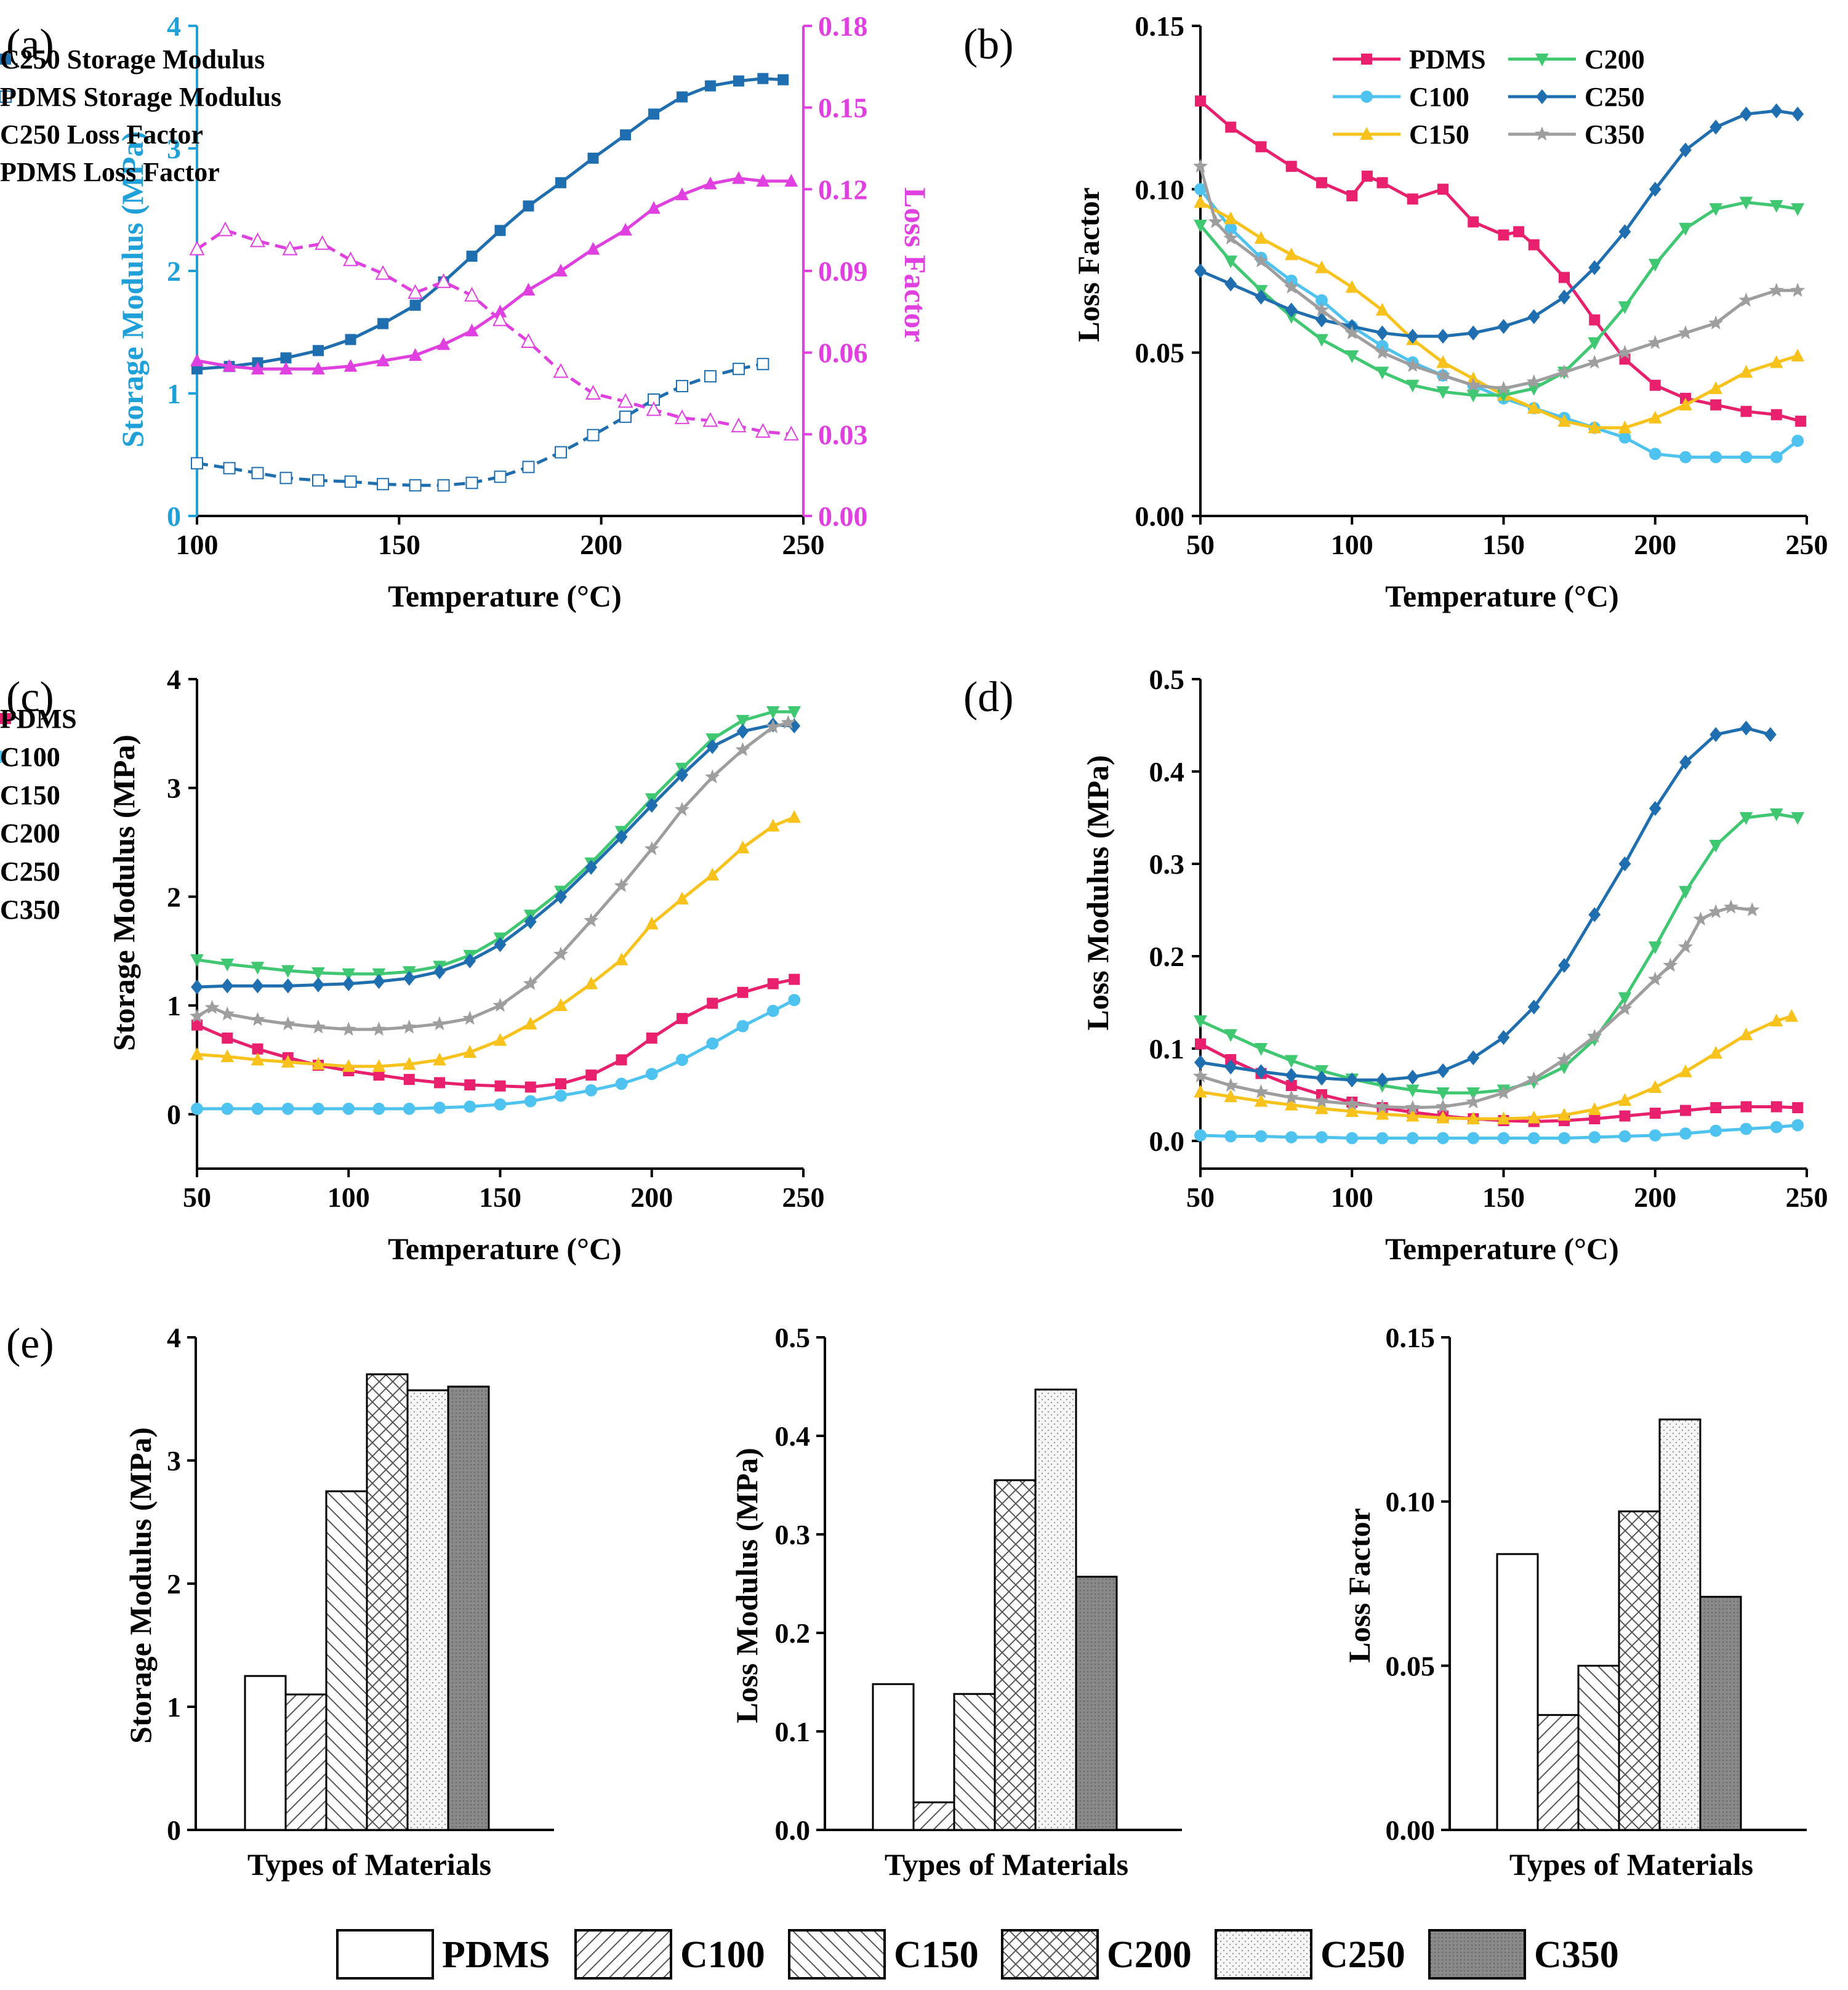 This screenshot has height=1990, width=1848. What do you see at coordinates (1439, 135) in the screenshot?
I see `legend-label-b-c150: C150` at bounding box center [1439, 135].